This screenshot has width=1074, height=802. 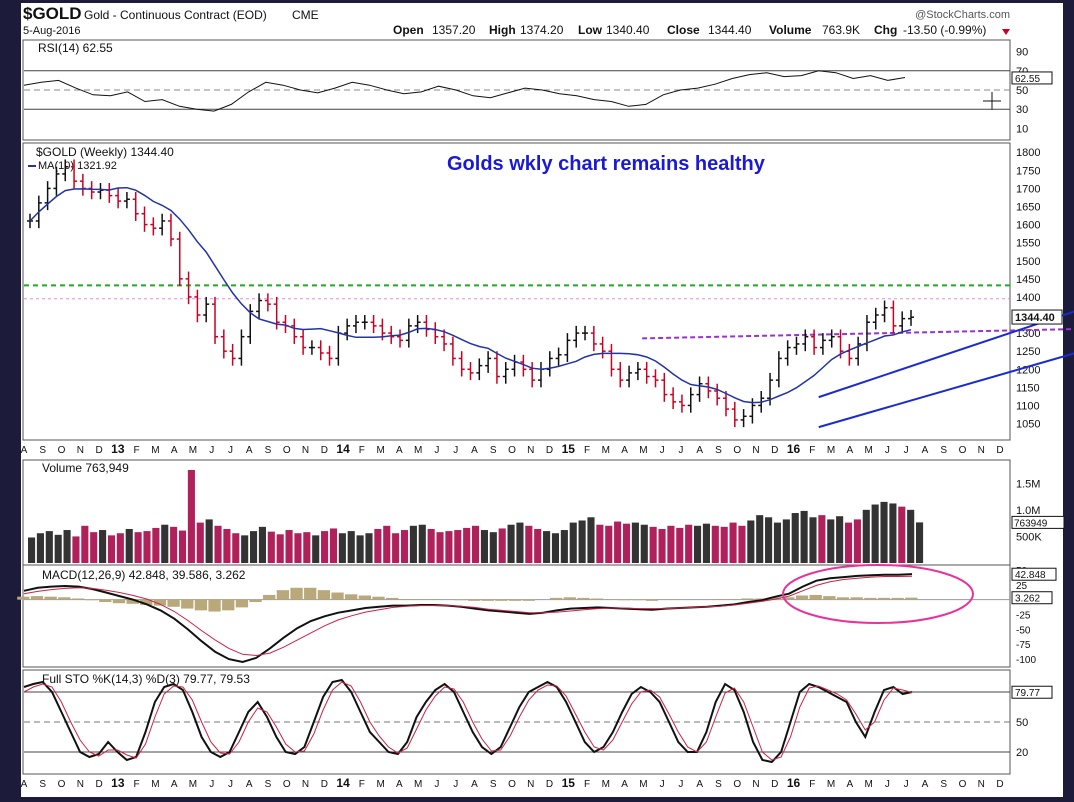 I want to click on x-axis-label: 14, so click(x=343, y=449).